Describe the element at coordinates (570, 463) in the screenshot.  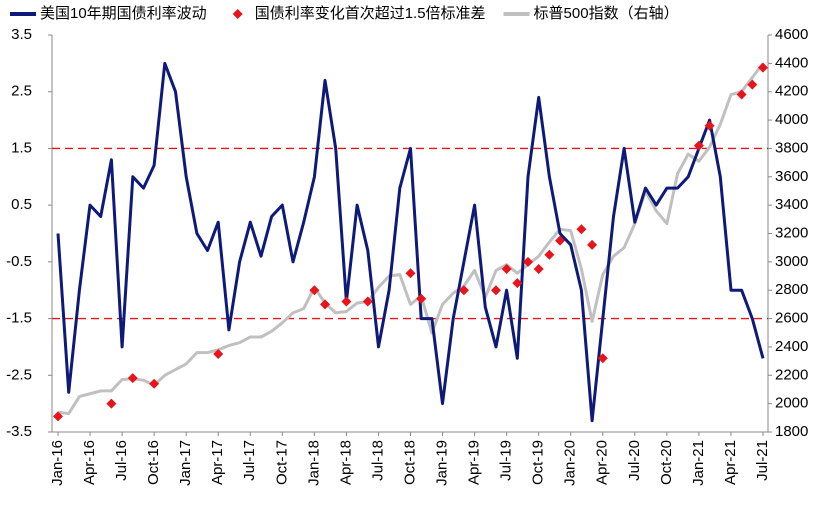
I see `x-tick-label: Jan-20` at that location.